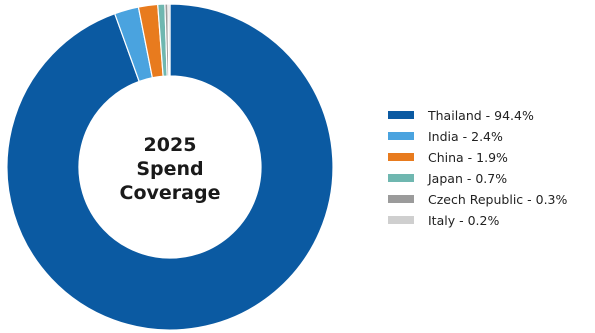 This screenshot has height=333, width=595. I want to click on center-label-line-3: Coverage, so click(170, 193).